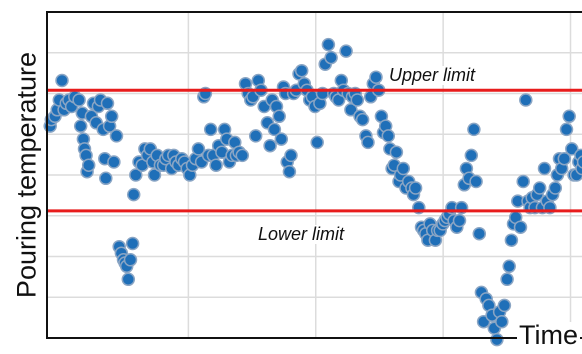  What do you see at coordinates (301, 234) in the screenshot?
I see `lower-limit-label: Lower limit` at bounding box center [301, 234].